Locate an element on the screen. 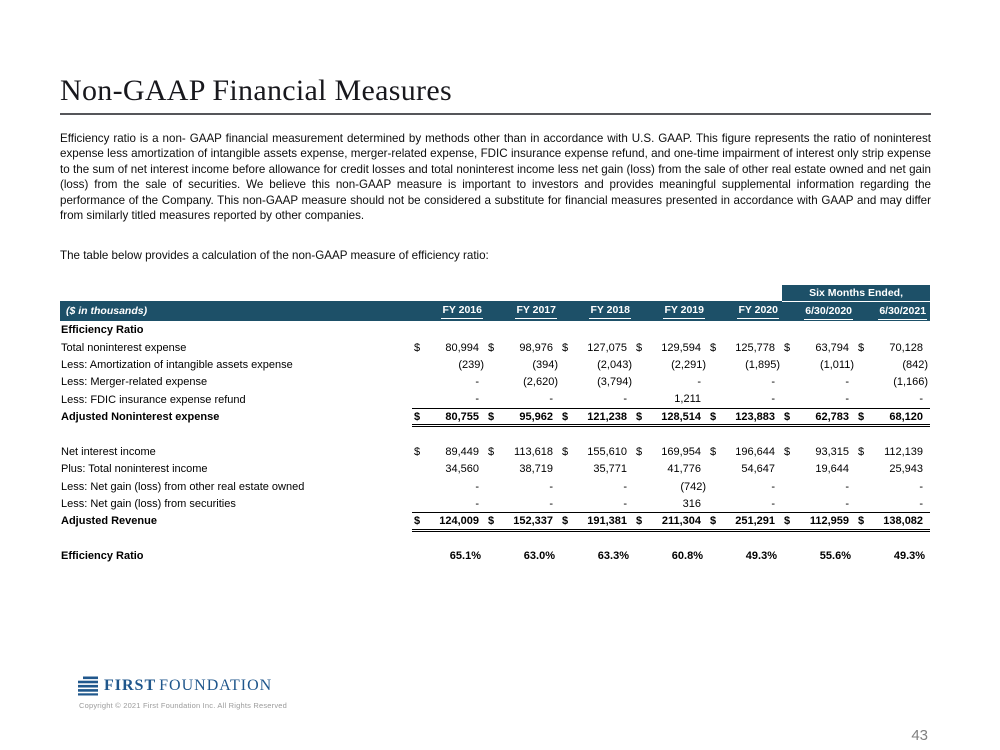  row-label: Total noninterest expense is located at coordinates (124, 347).